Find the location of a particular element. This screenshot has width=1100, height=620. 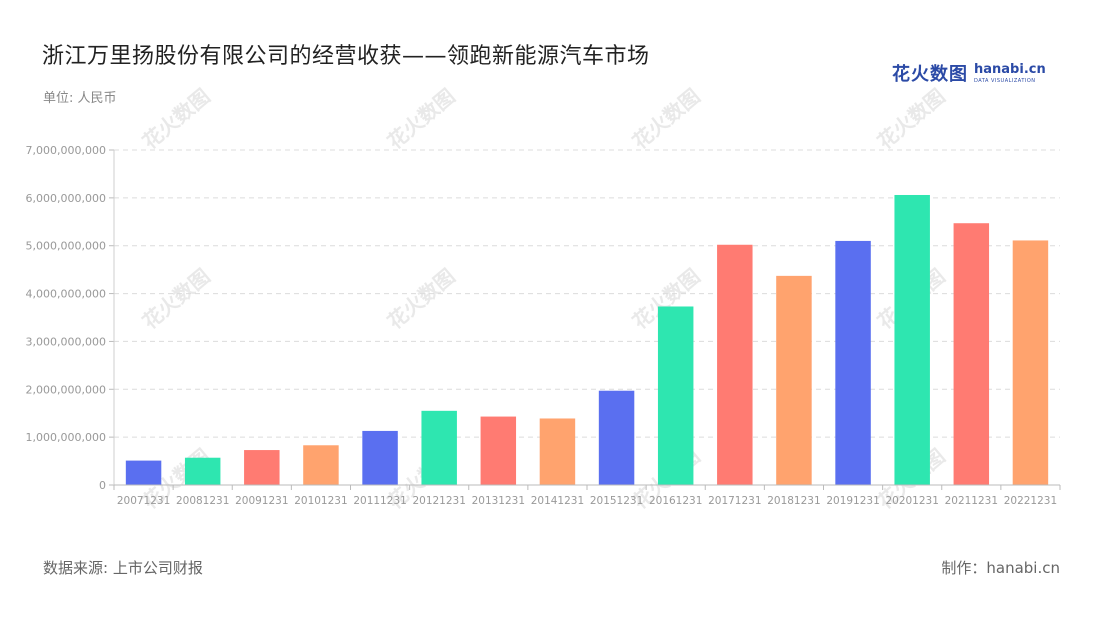

y-tick-label: 7,000,000,000 is located at coordinates (66, 150).